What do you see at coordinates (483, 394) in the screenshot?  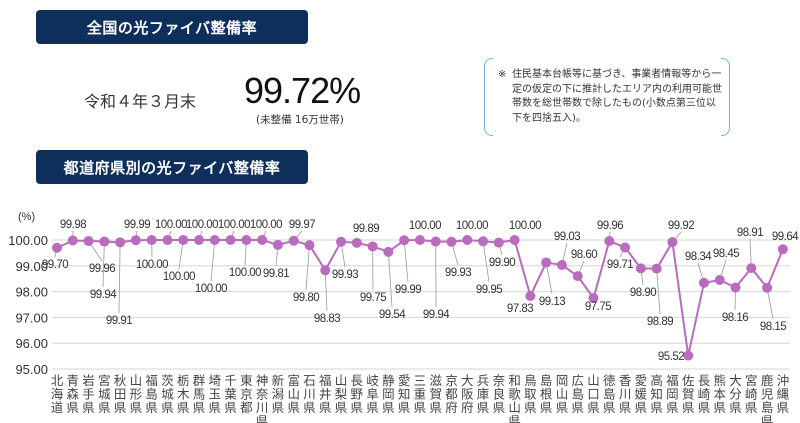 I see `x-tick-label: 兵庫県` at bounding box center [483, 394].